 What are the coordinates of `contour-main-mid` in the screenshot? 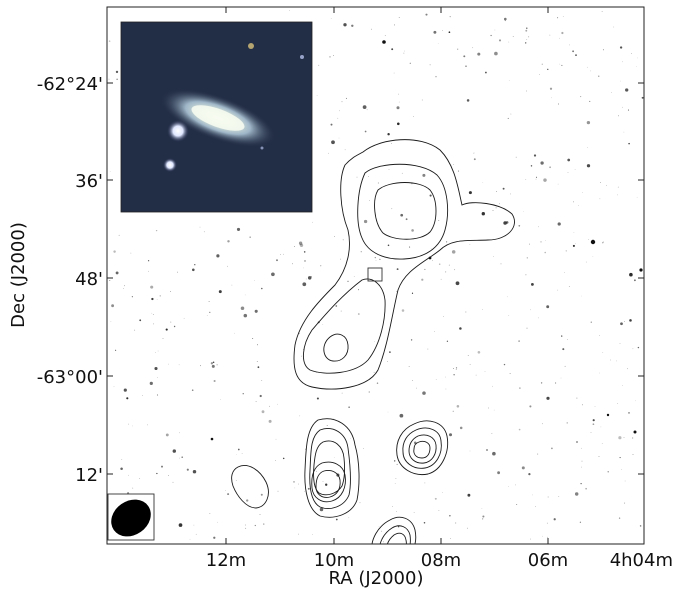 It's located at (403, 211).